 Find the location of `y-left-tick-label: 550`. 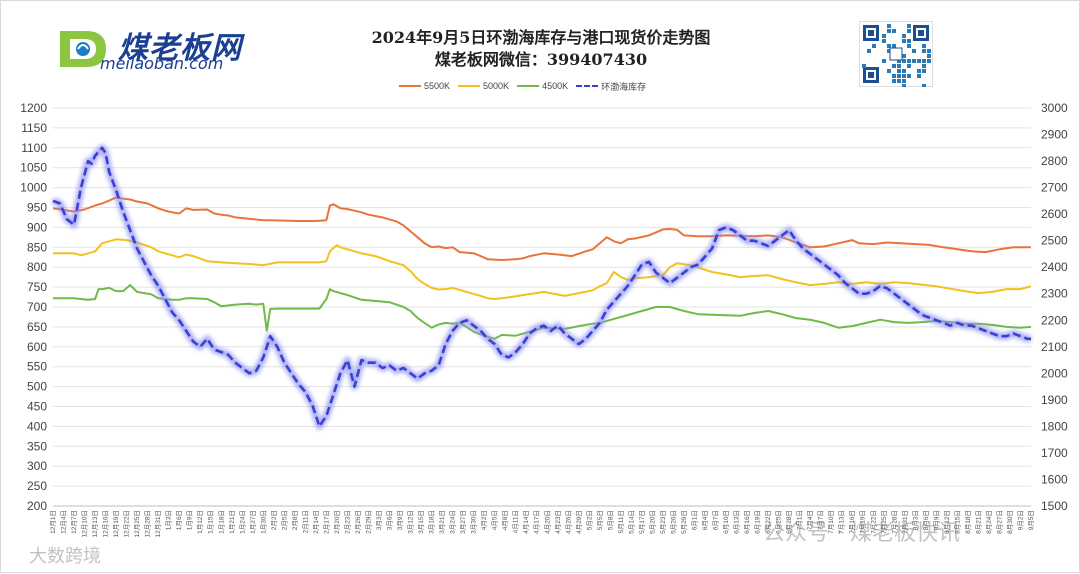

y-left-tick-label: 550 is located at coordinates (37, 367).